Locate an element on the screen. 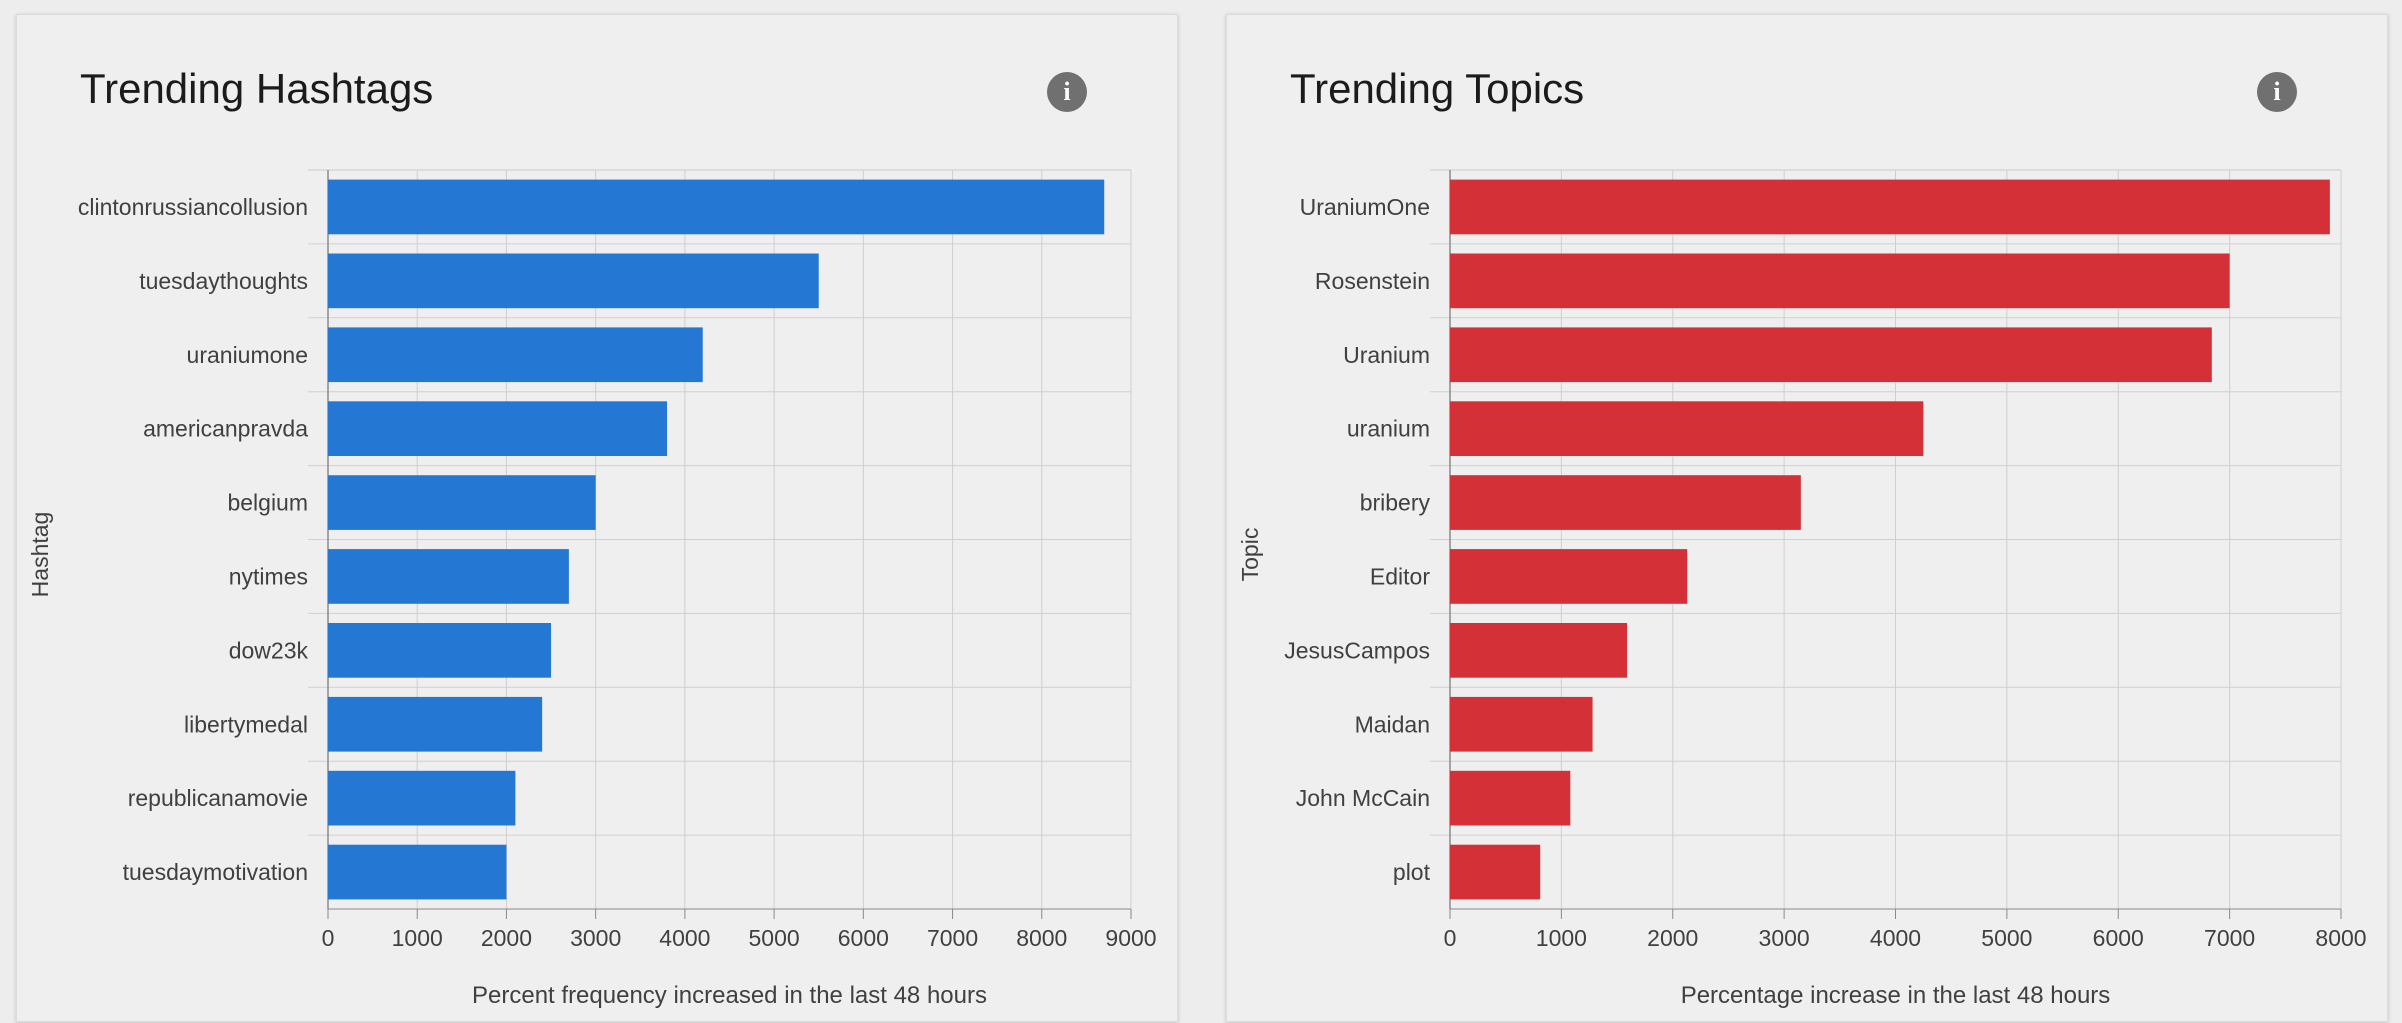 This screenshot has width=2402, height=1023. category-label: Uranium is located at coordinates (1386, 355).